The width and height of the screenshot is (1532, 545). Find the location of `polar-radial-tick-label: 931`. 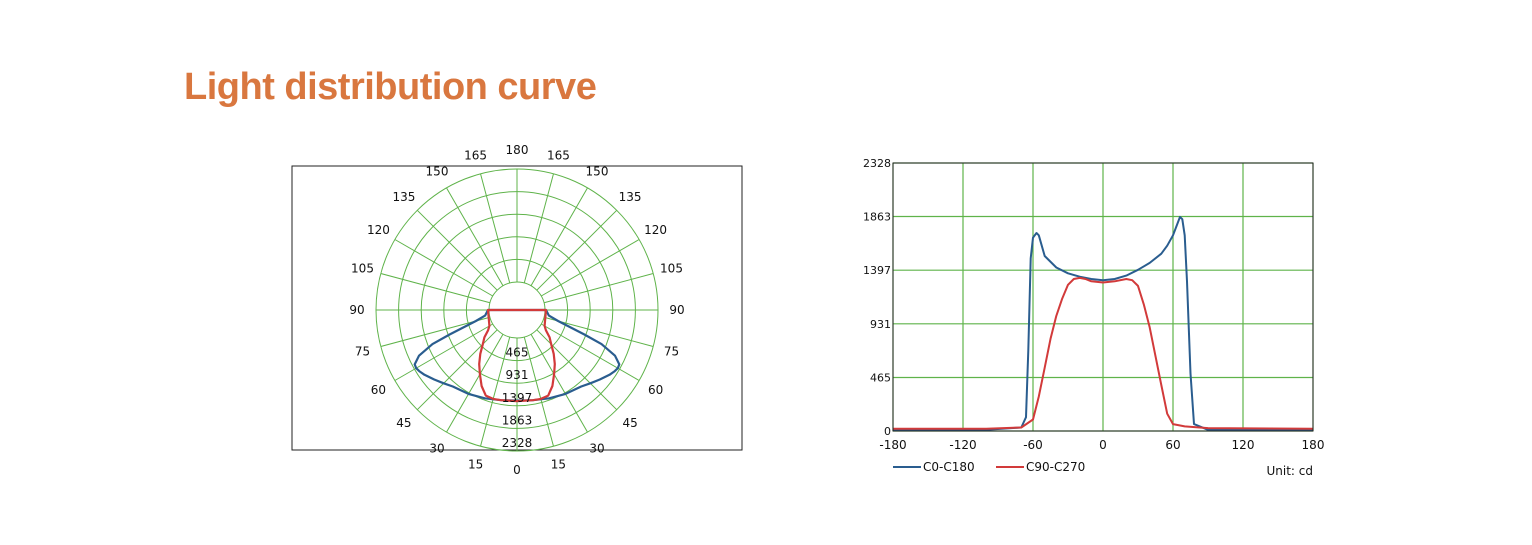

polar-radial-tick-label: 931 is located at coordinates (517, 375).